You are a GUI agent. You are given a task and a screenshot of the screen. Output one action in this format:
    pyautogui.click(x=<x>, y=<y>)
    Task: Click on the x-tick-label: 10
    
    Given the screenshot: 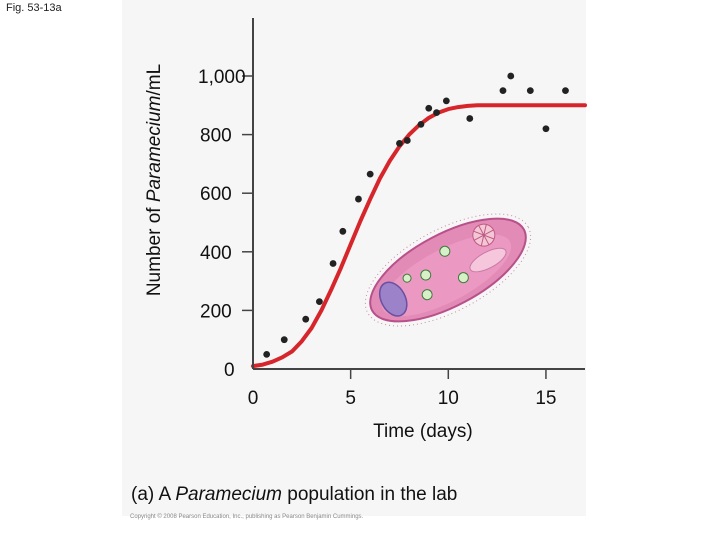 What is the action you would take?
    pyautogui.click(x=448, y=398)
    